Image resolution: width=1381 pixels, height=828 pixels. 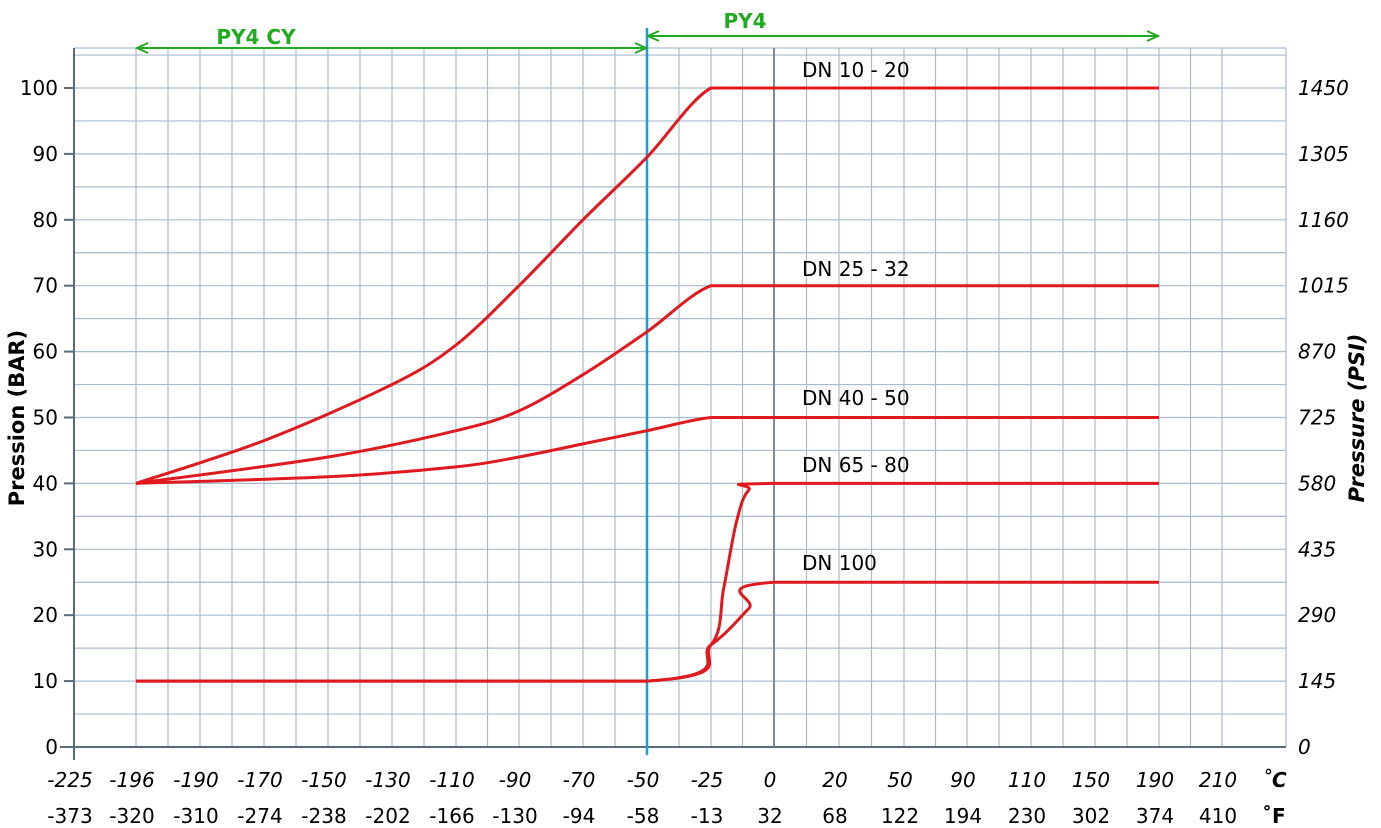 I want to click on x-tick-label-celsius: -130, so click(x=387, y=780).